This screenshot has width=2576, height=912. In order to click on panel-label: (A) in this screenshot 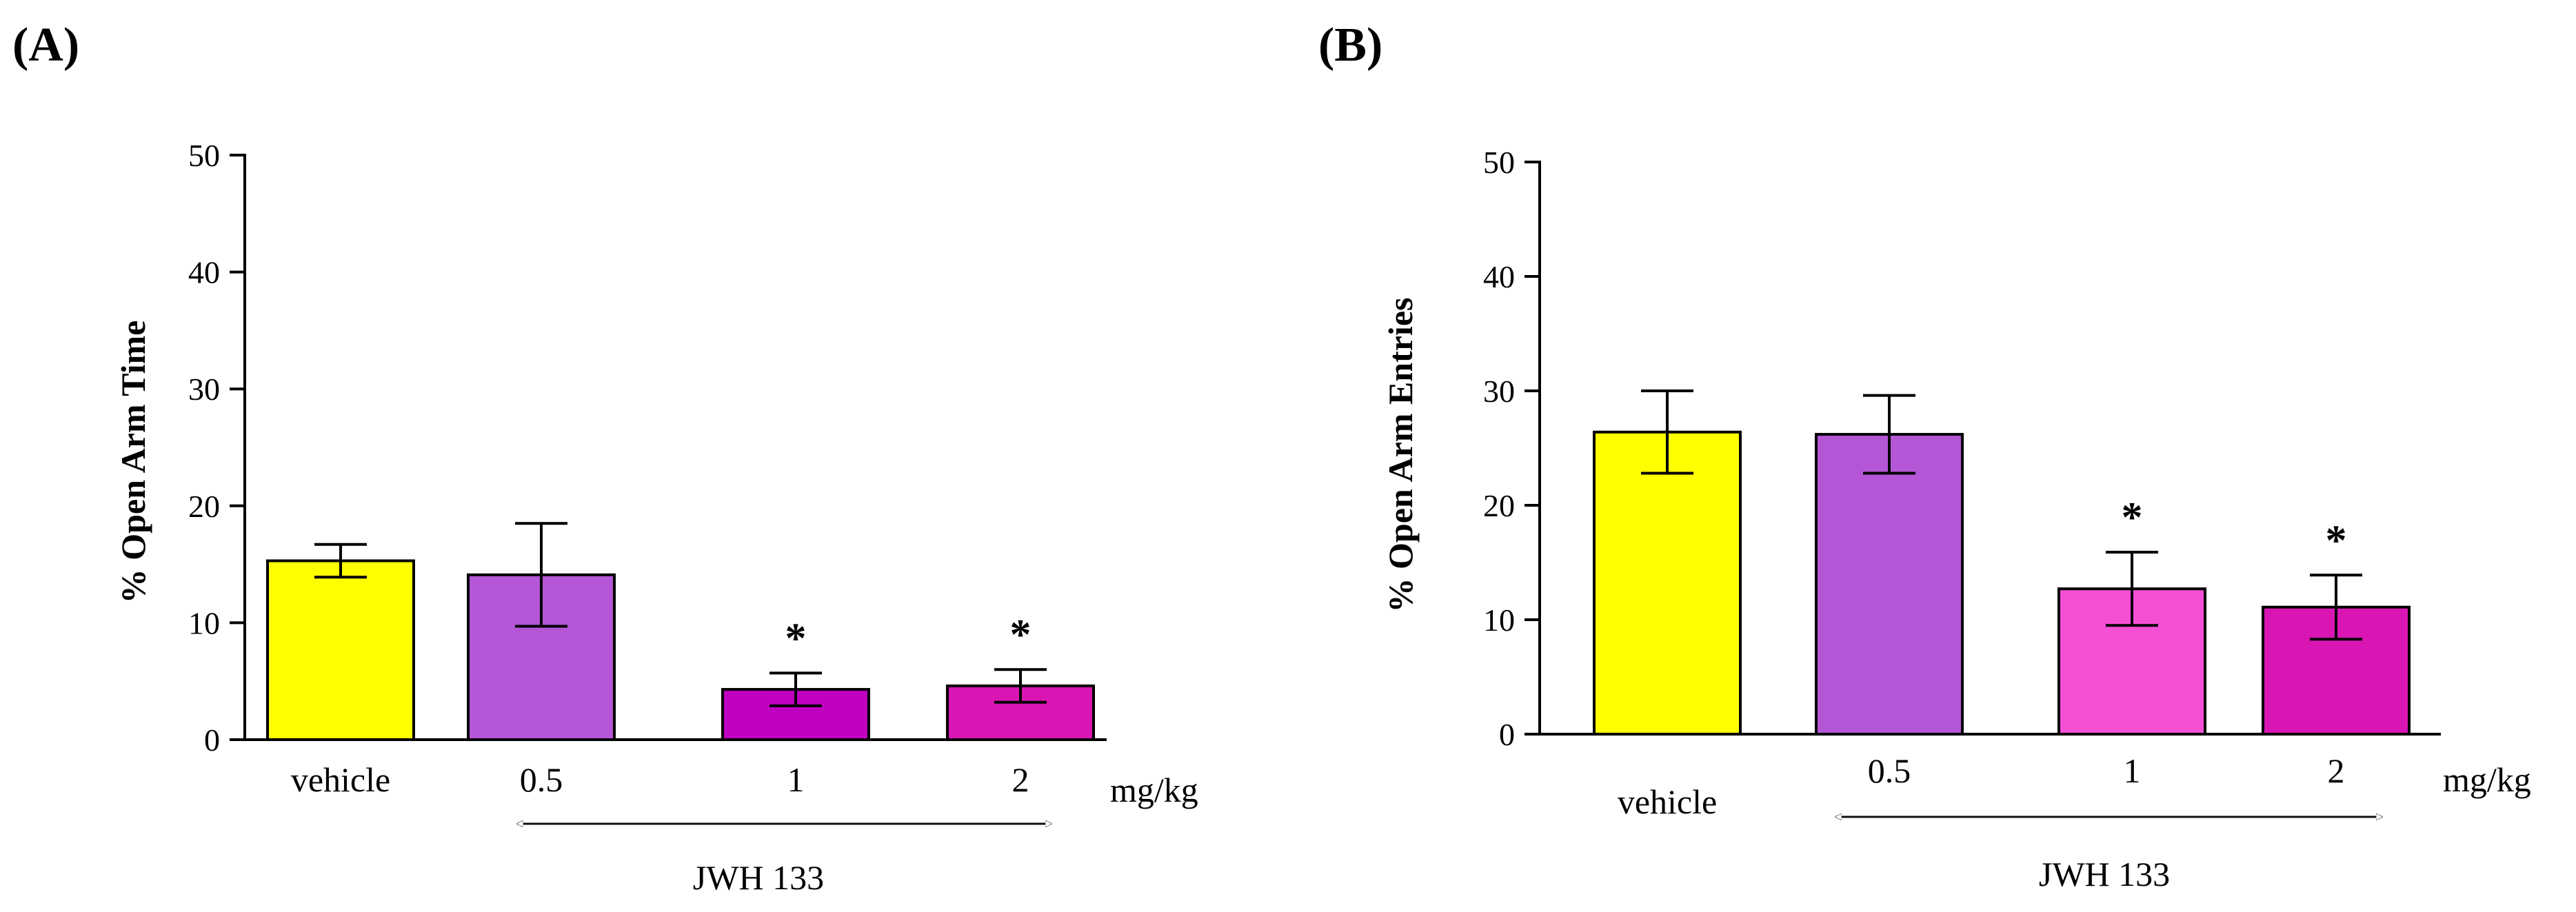, I will do `click(45, 45)`.